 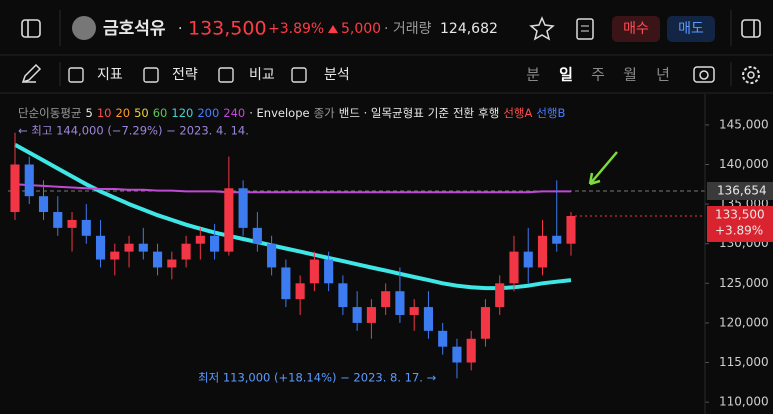 What do you see at coordinates (408, 29) in the screenshot?
I see `volume-label: · 거래량` at bounding box center [408, 29].